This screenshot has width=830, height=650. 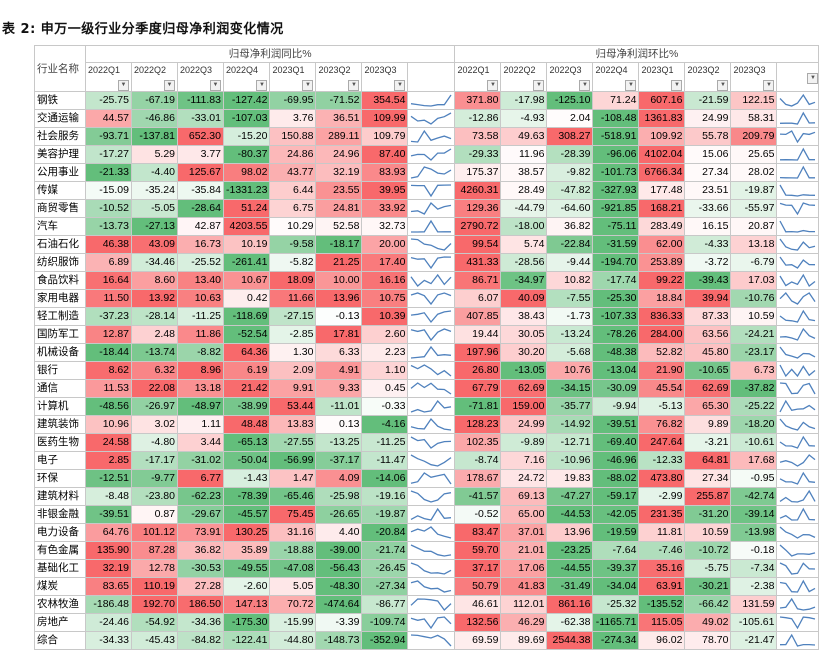 I want to click on yoy-value-cell: 11.53, so click(x=108, y=388).